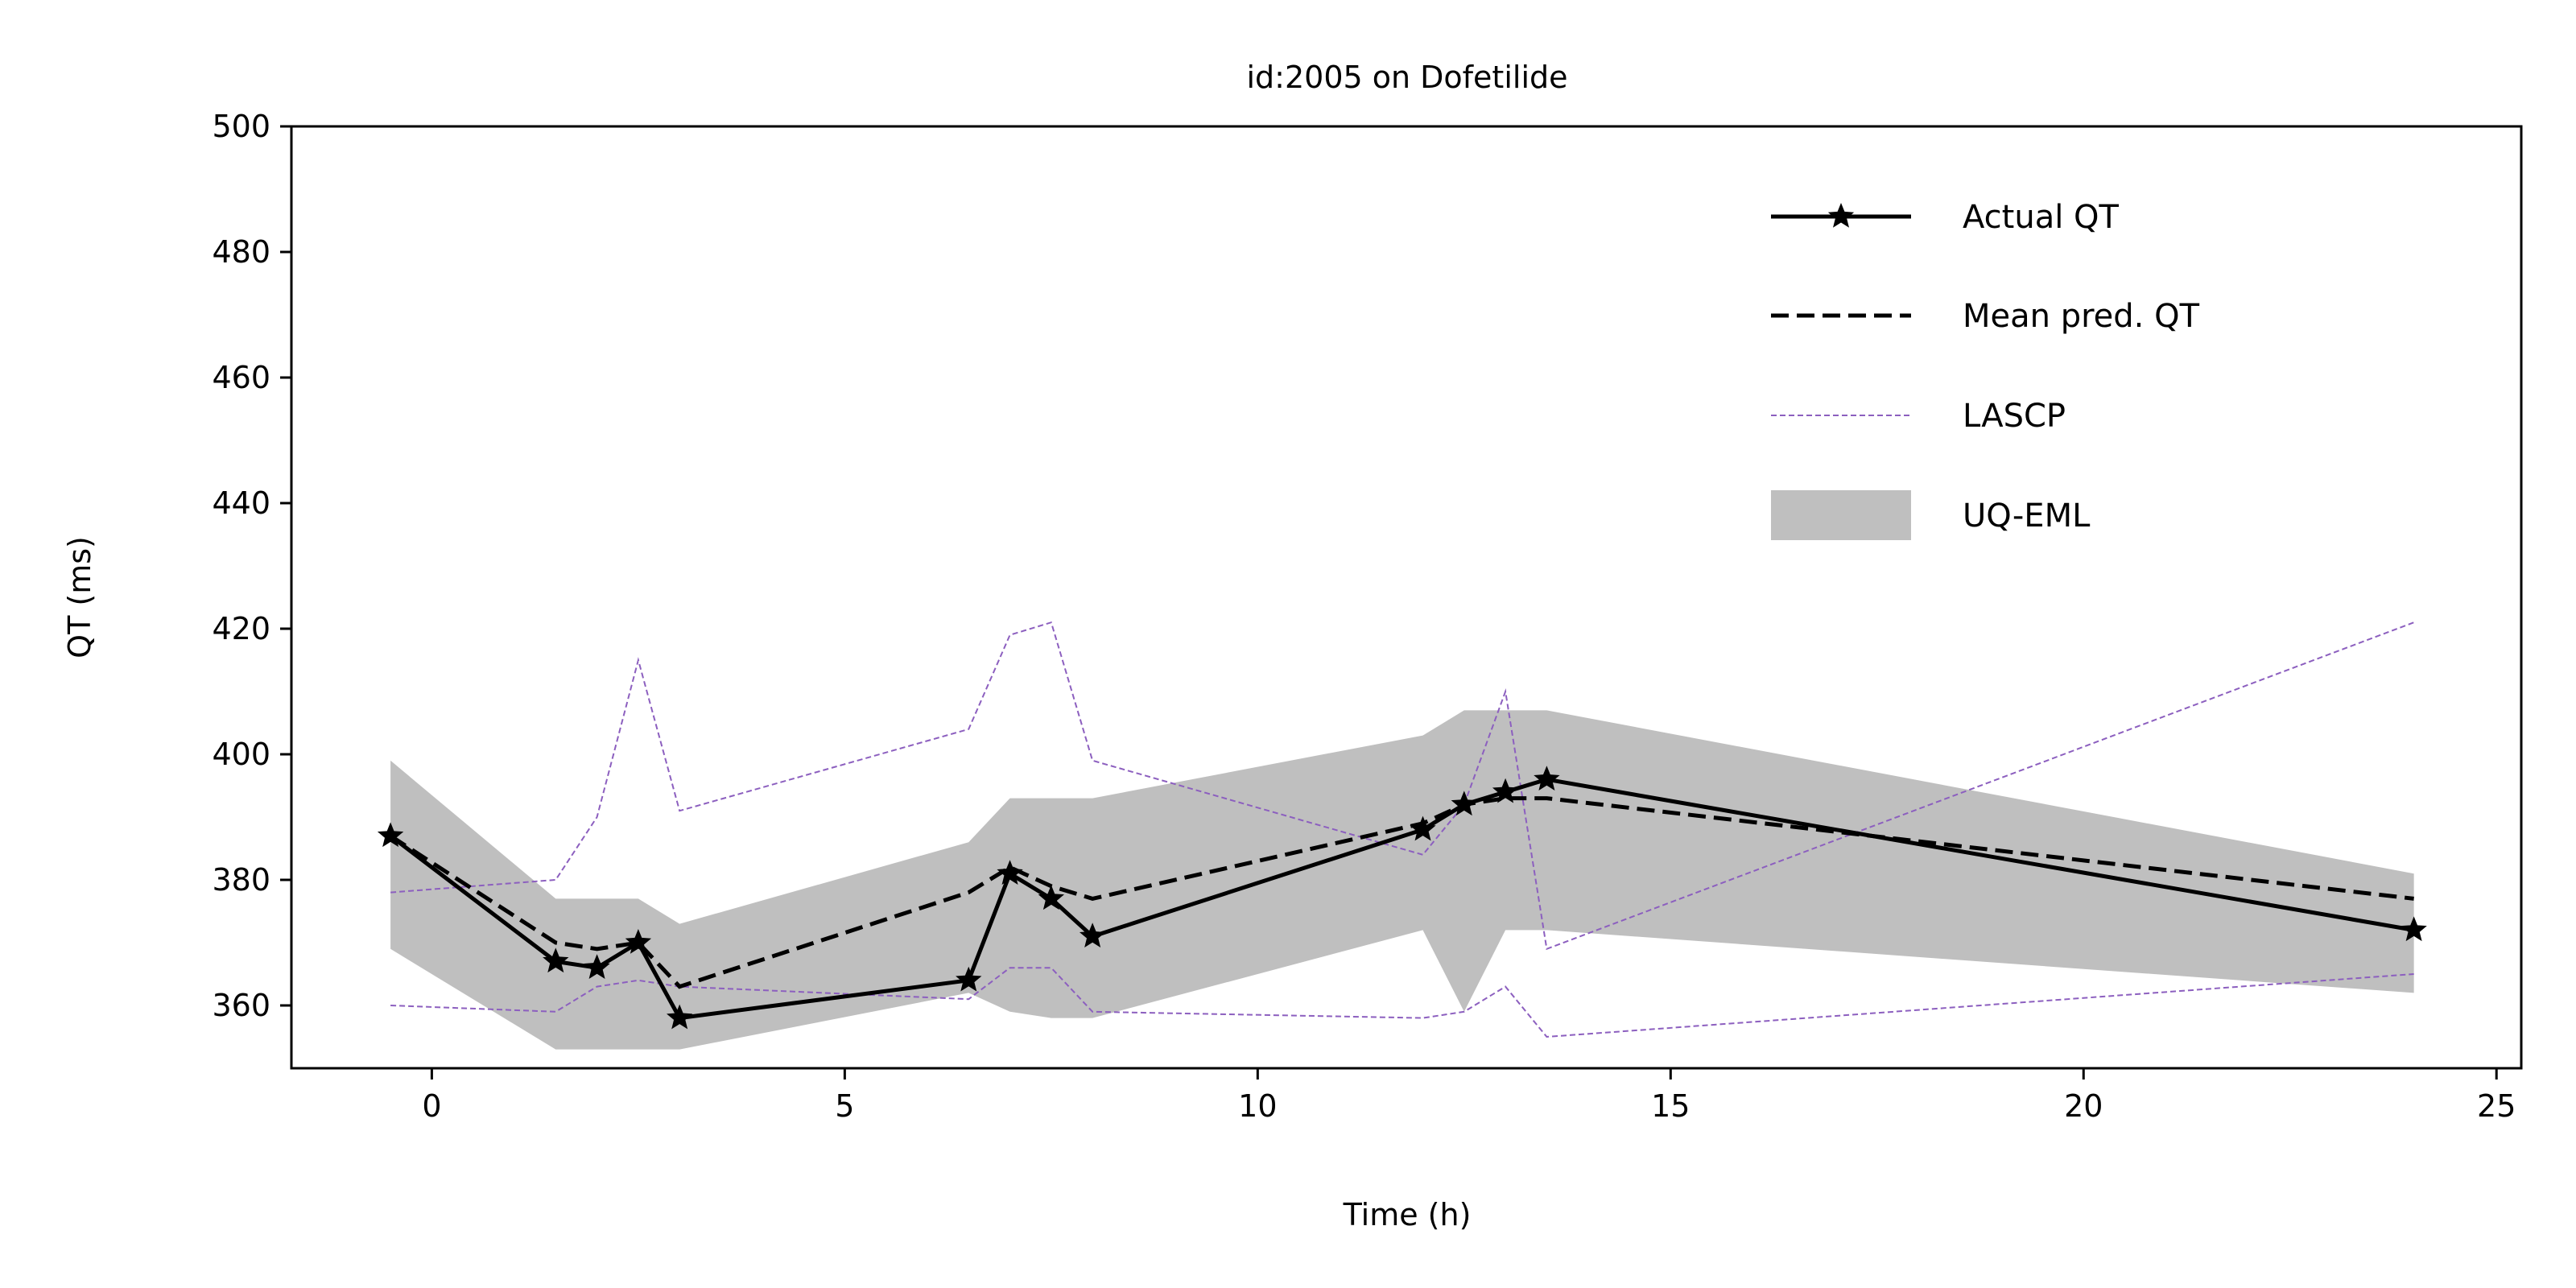 The image size is (2576, 1288). Describe the element at coordinates (1469, 1096) in the screenshot. I see `x-axis-ticks: 0 5 10 15 20 25` at that location.